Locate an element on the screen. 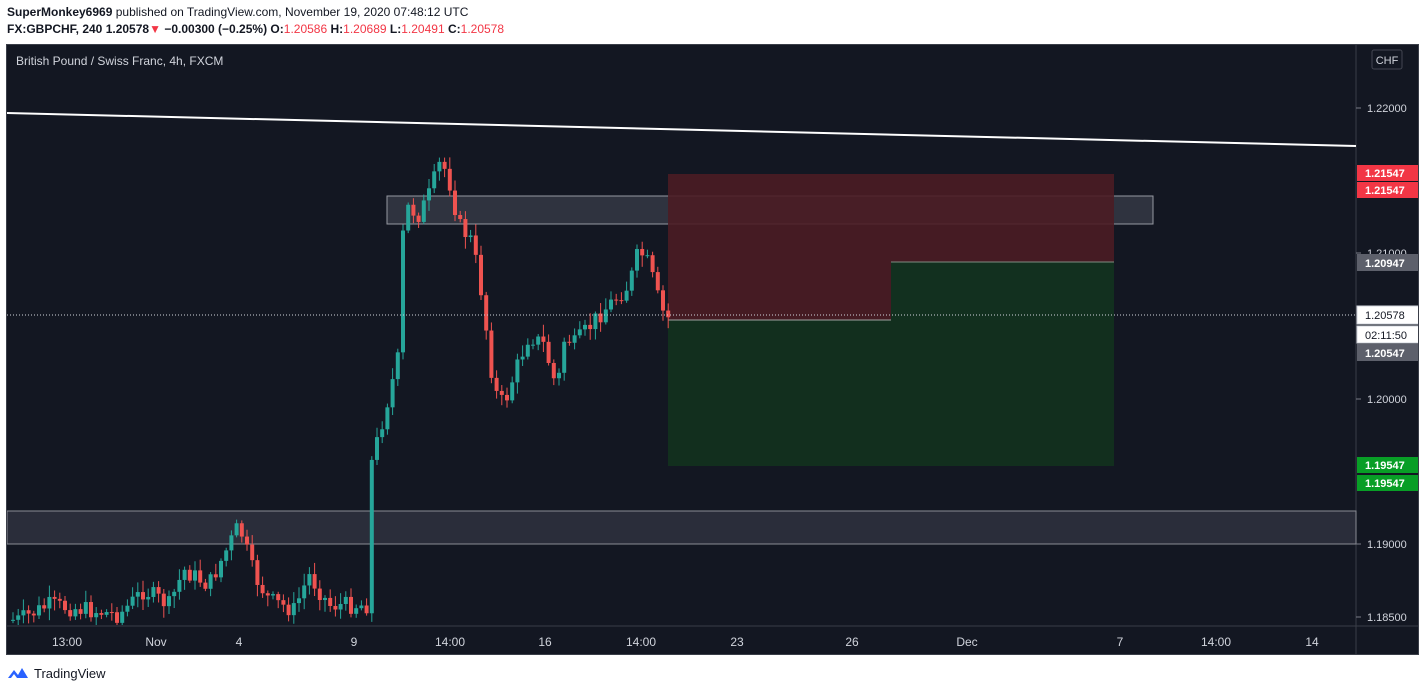 The height and width of the screenshot is (691, 1426). close-label: C: is located at coordinates (454, 29).